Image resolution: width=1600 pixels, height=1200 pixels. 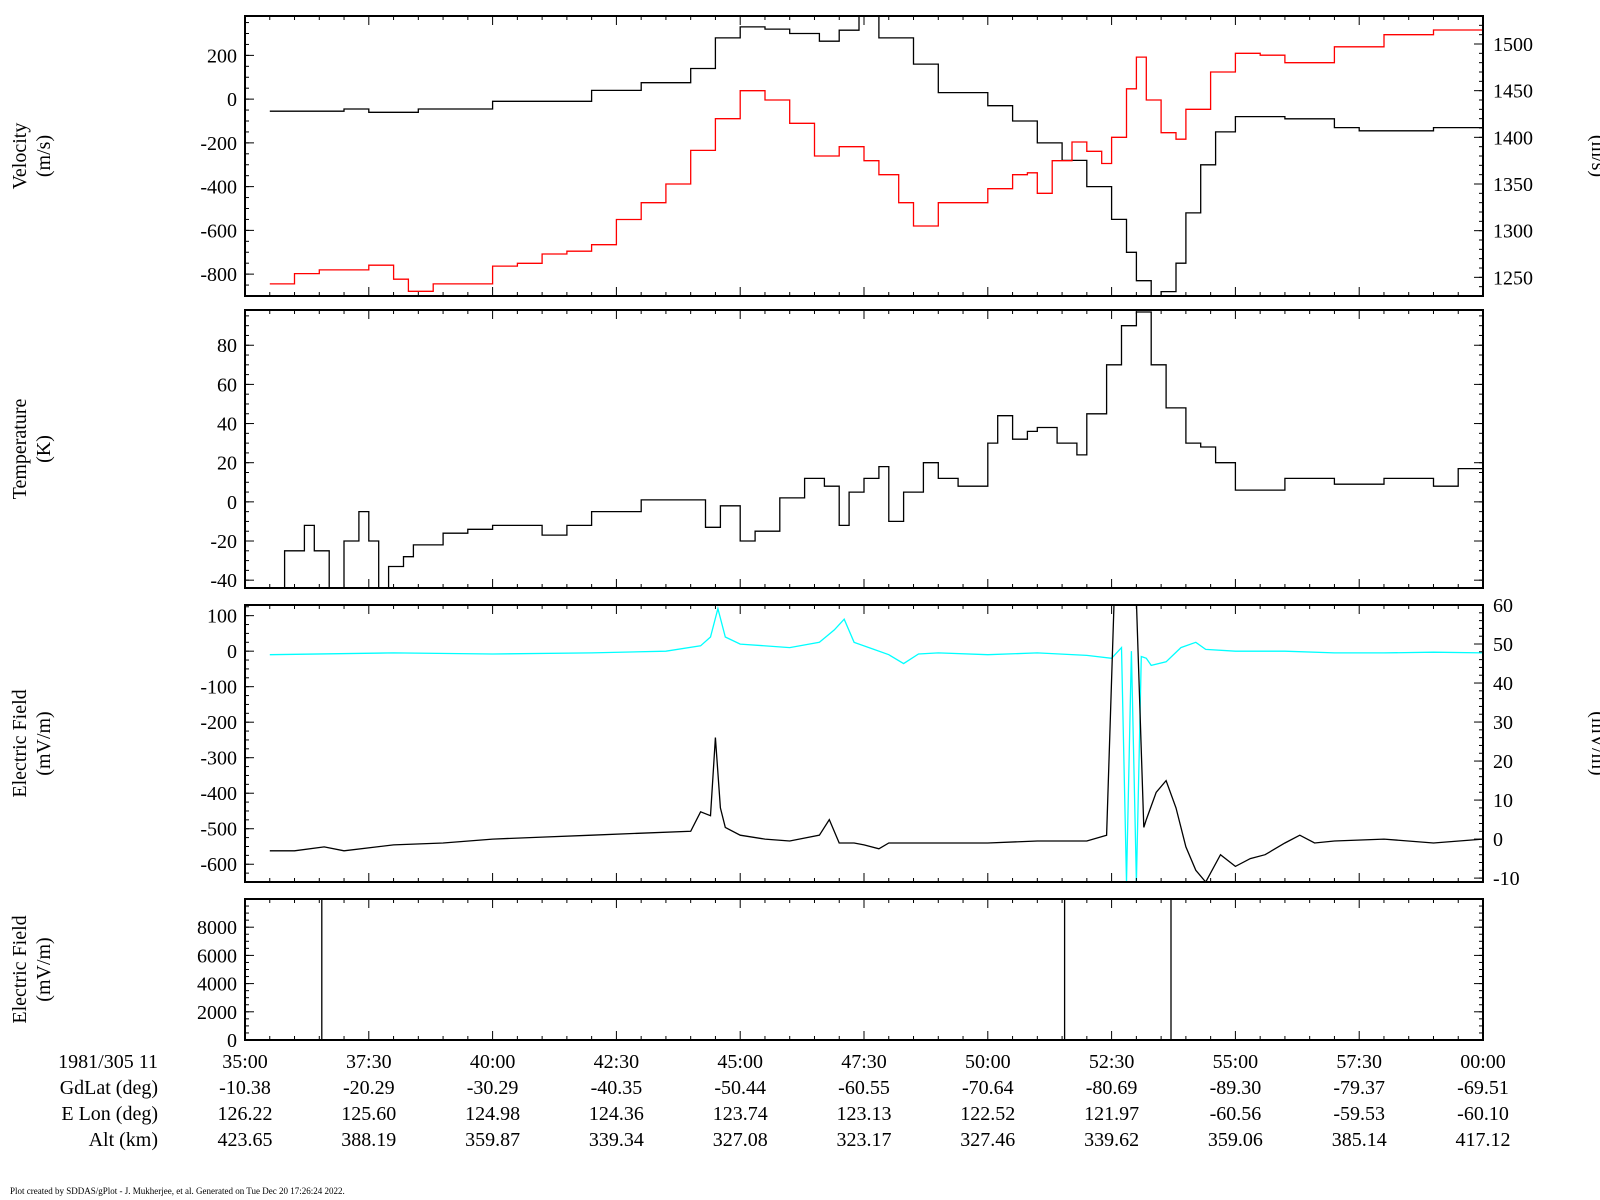 I want to click on x-tick-label: 359.06, so click(x=1235, y=1140).